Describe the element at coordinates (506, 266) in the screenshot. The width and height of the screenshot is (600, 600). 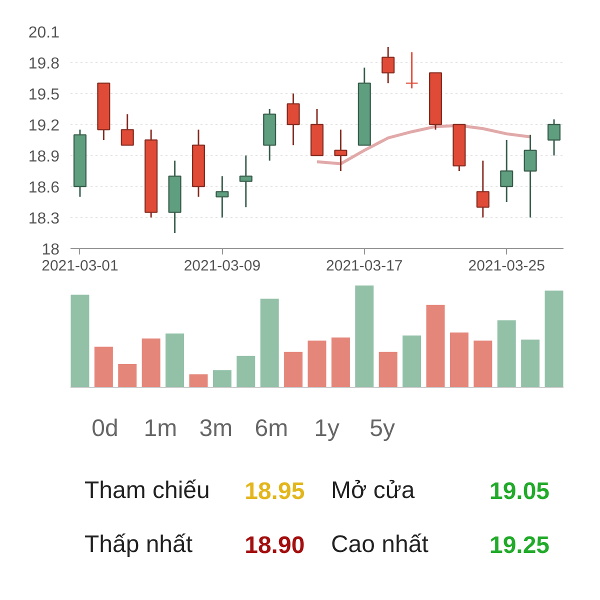
I see `x-tick-label: 2021-03-25` at that location.